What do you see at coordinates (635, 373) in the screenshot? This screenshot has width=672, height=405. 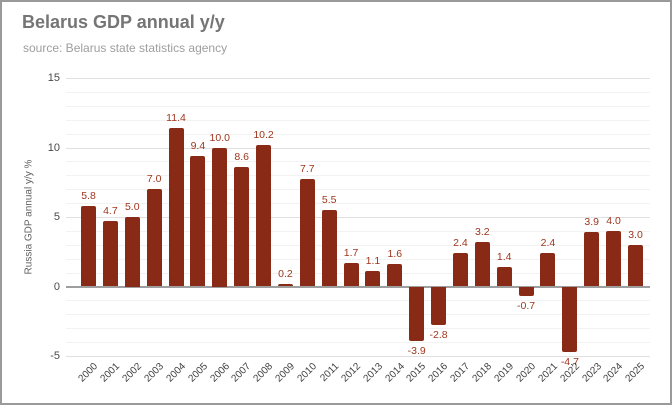 I see `x-axis-label-2025: 2025` at bounding box center [635, 373].